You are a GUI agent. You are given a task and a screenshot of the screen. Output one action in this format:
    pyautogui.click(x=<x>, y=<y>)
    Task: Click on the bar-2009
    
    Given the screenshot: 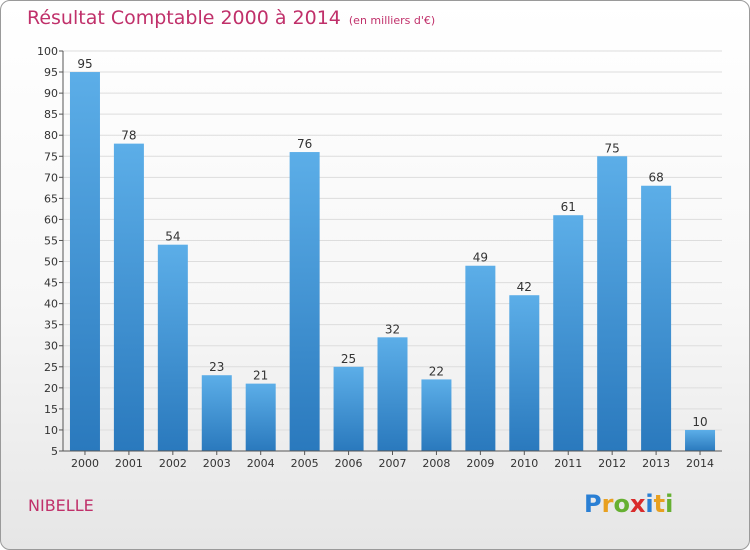 What is the action you would take?
    pyautogui.click(x=480, y=358)
    